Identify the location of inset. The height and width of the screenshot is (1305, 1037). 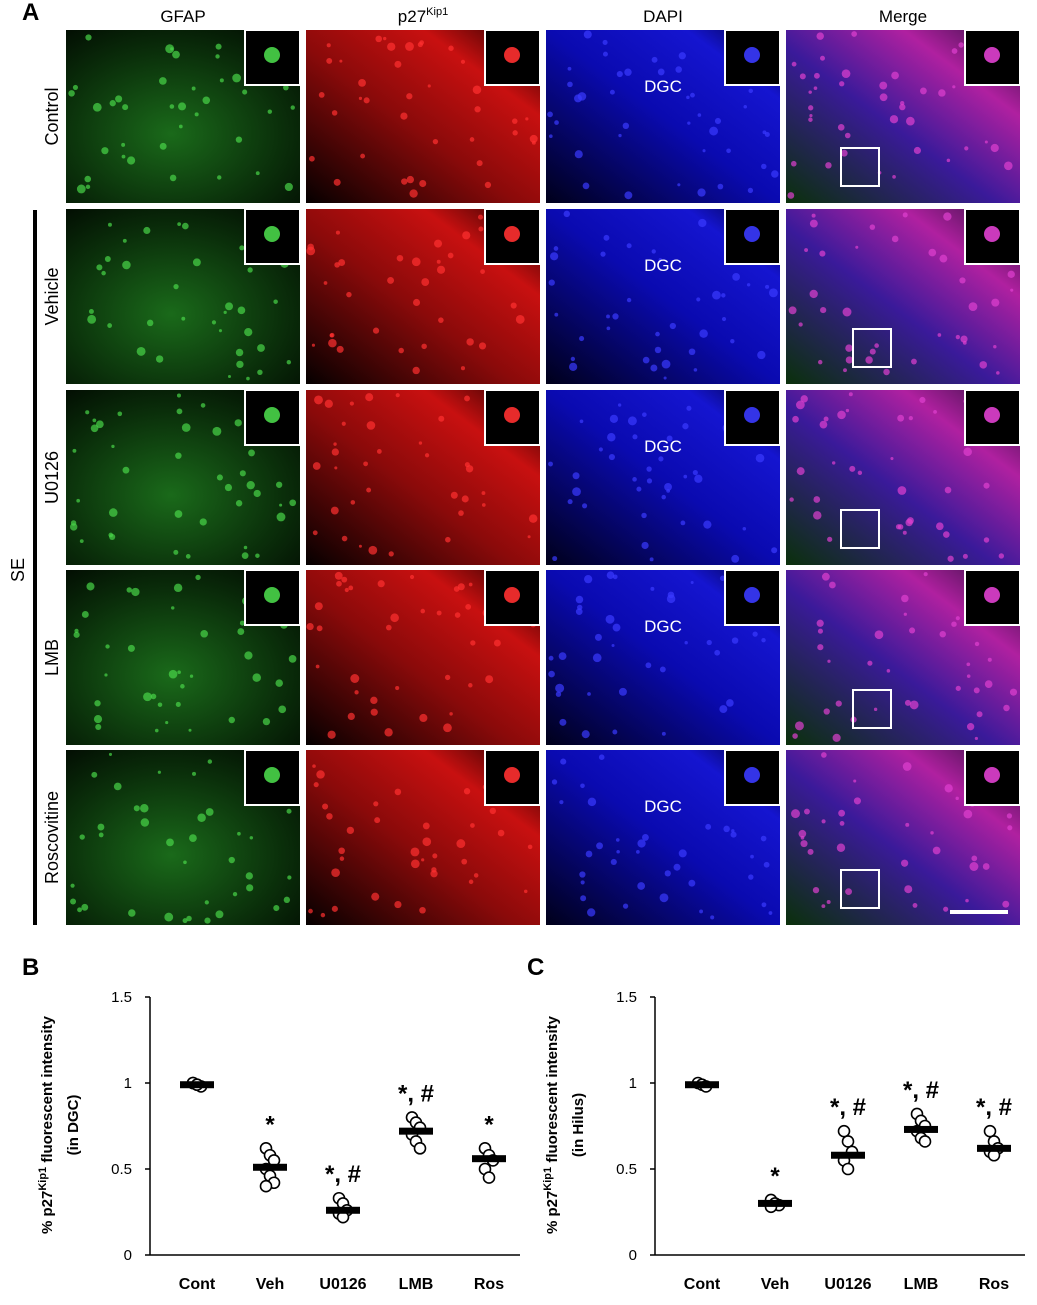
(512, 417).